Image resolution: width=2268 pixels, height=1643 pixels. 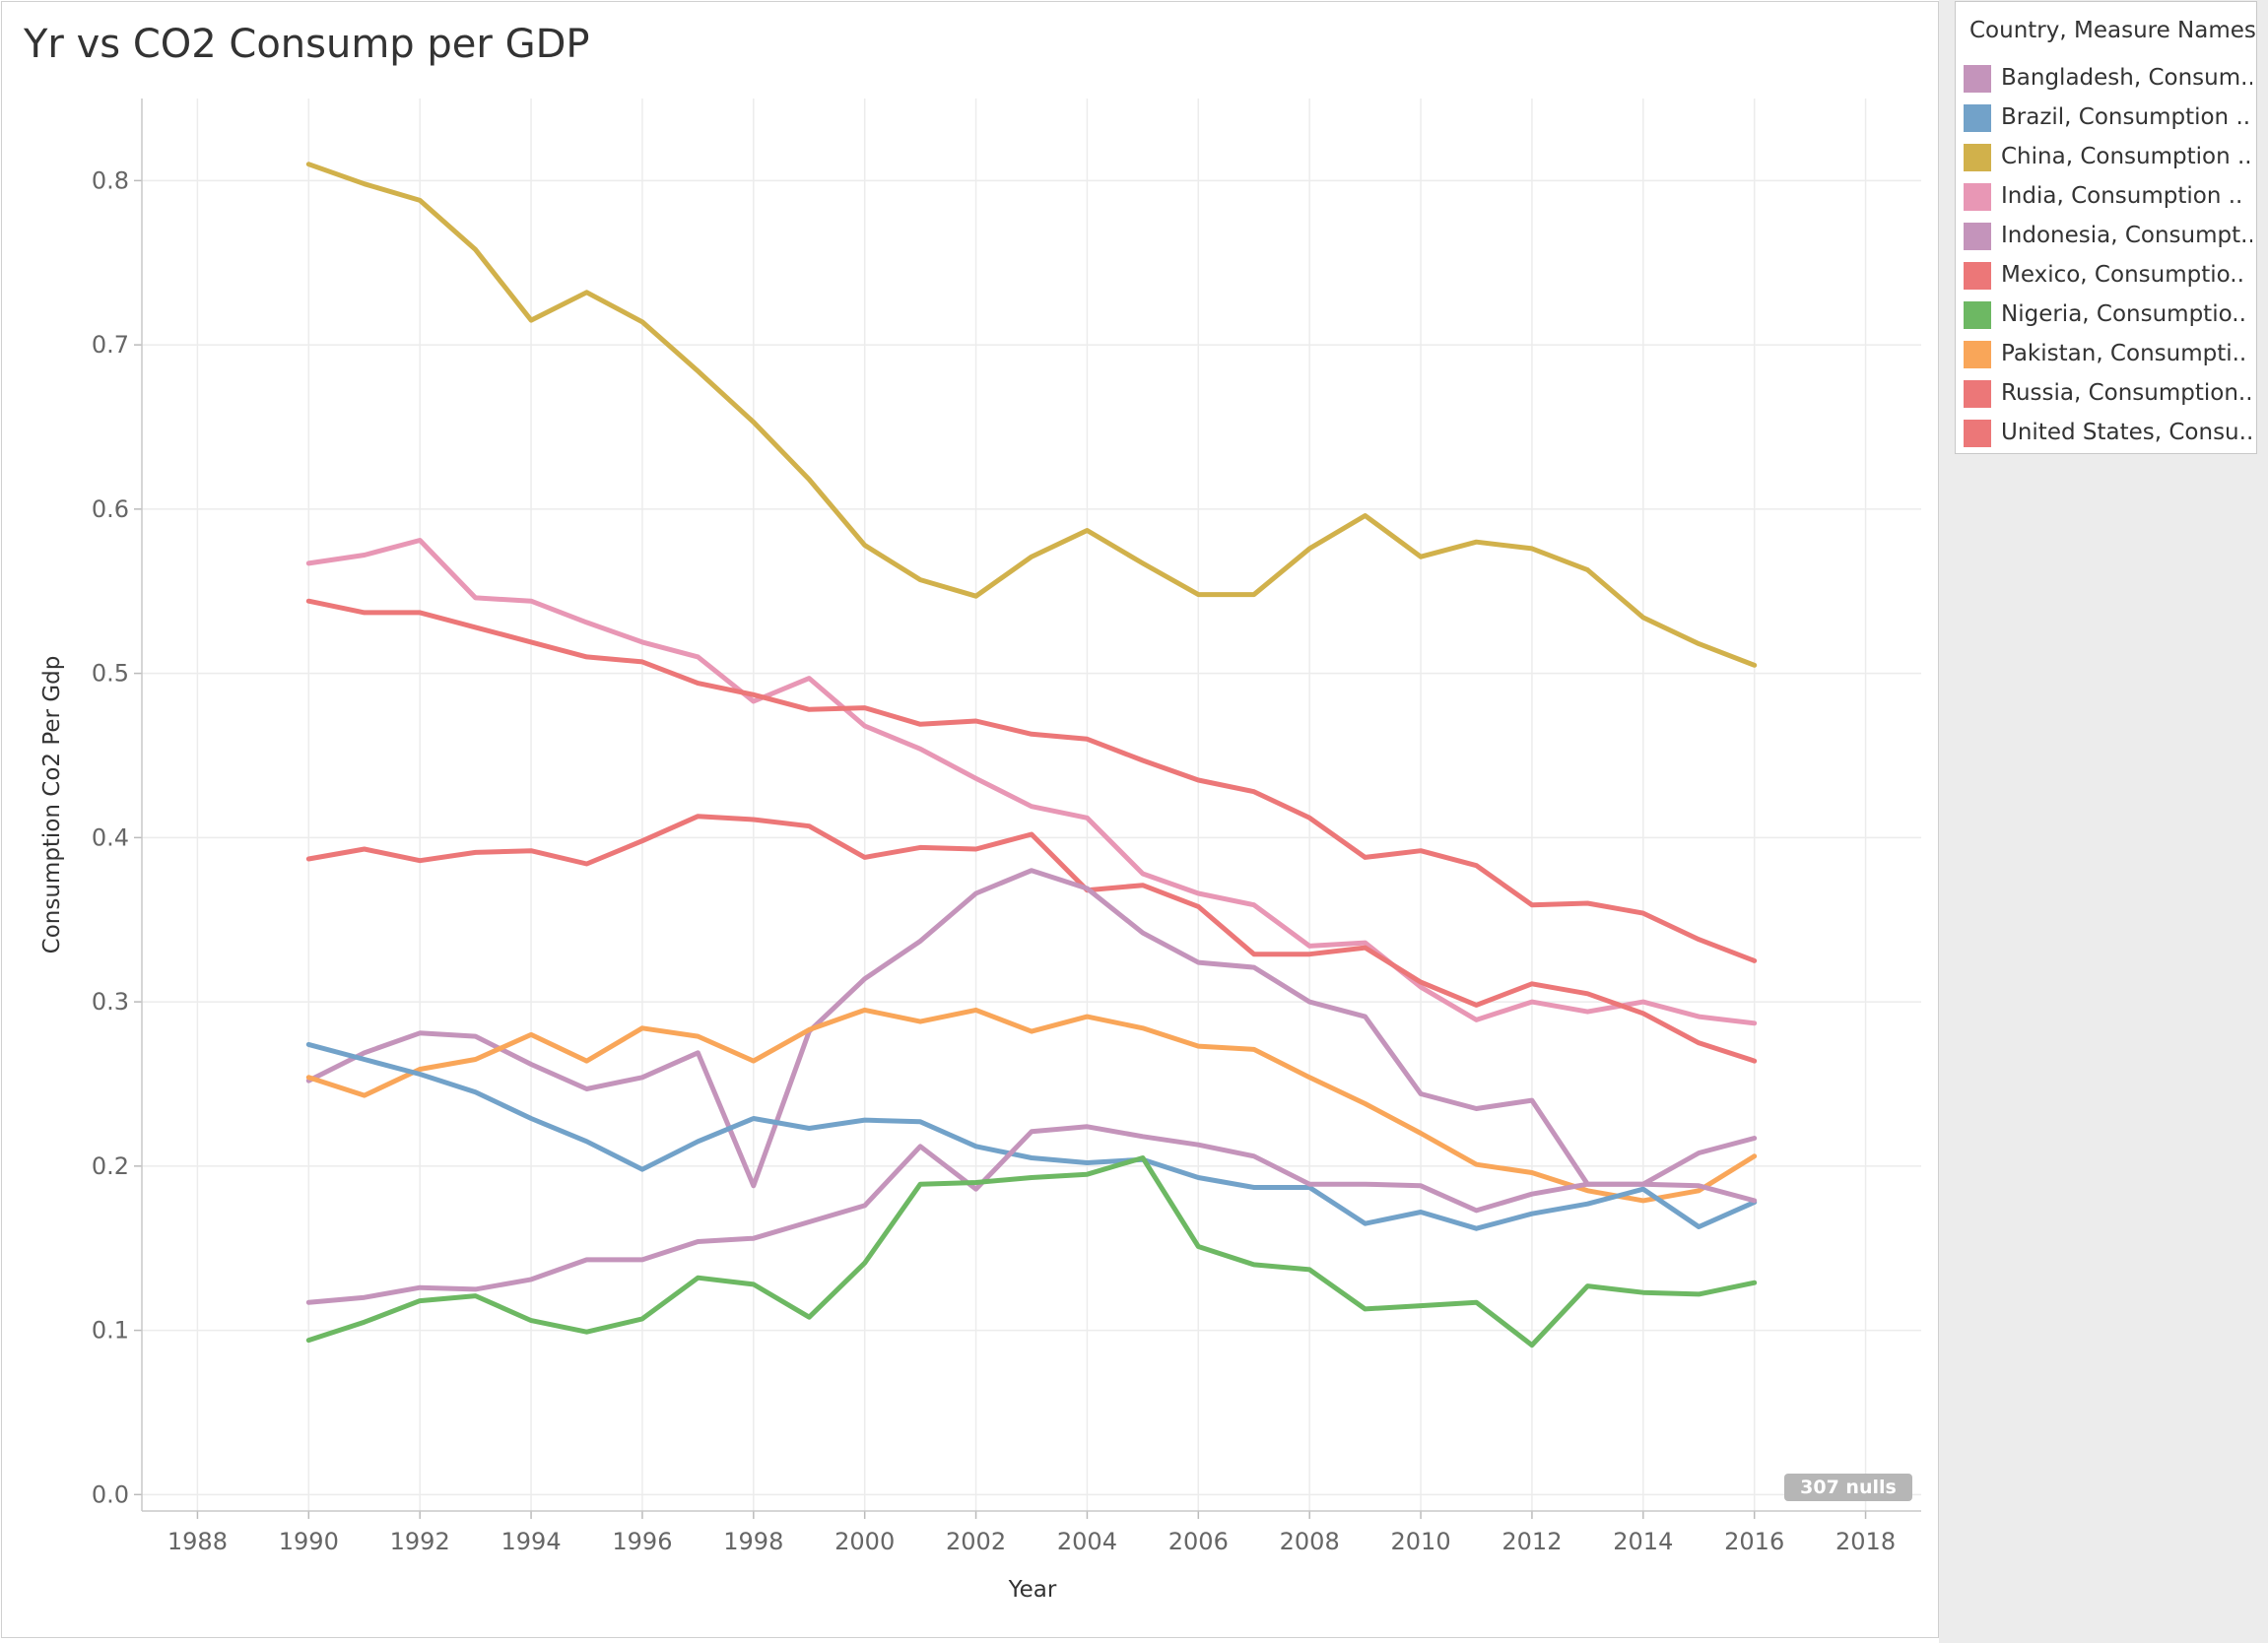 I want to click on legend-item: Pakistan, Consumpti.., so click(x=2106, y=358).